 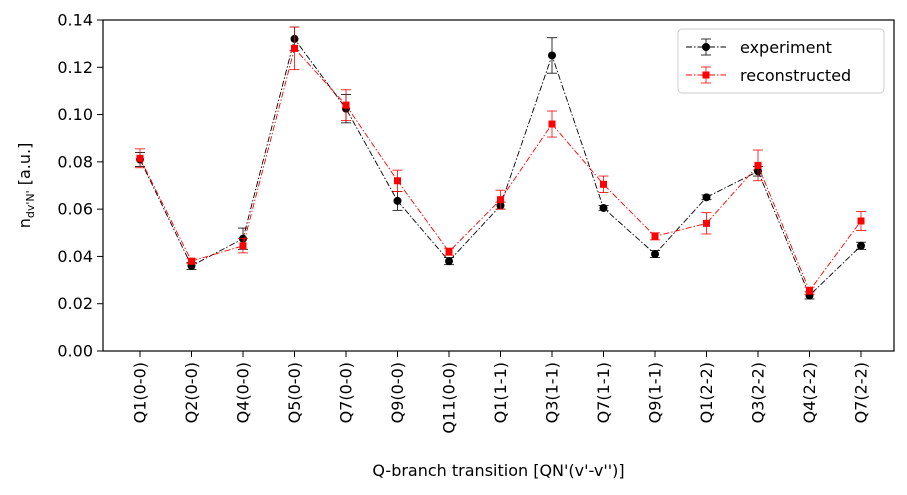 I want to click on legend: experiment reconstructed, so click(x=781, y=61).